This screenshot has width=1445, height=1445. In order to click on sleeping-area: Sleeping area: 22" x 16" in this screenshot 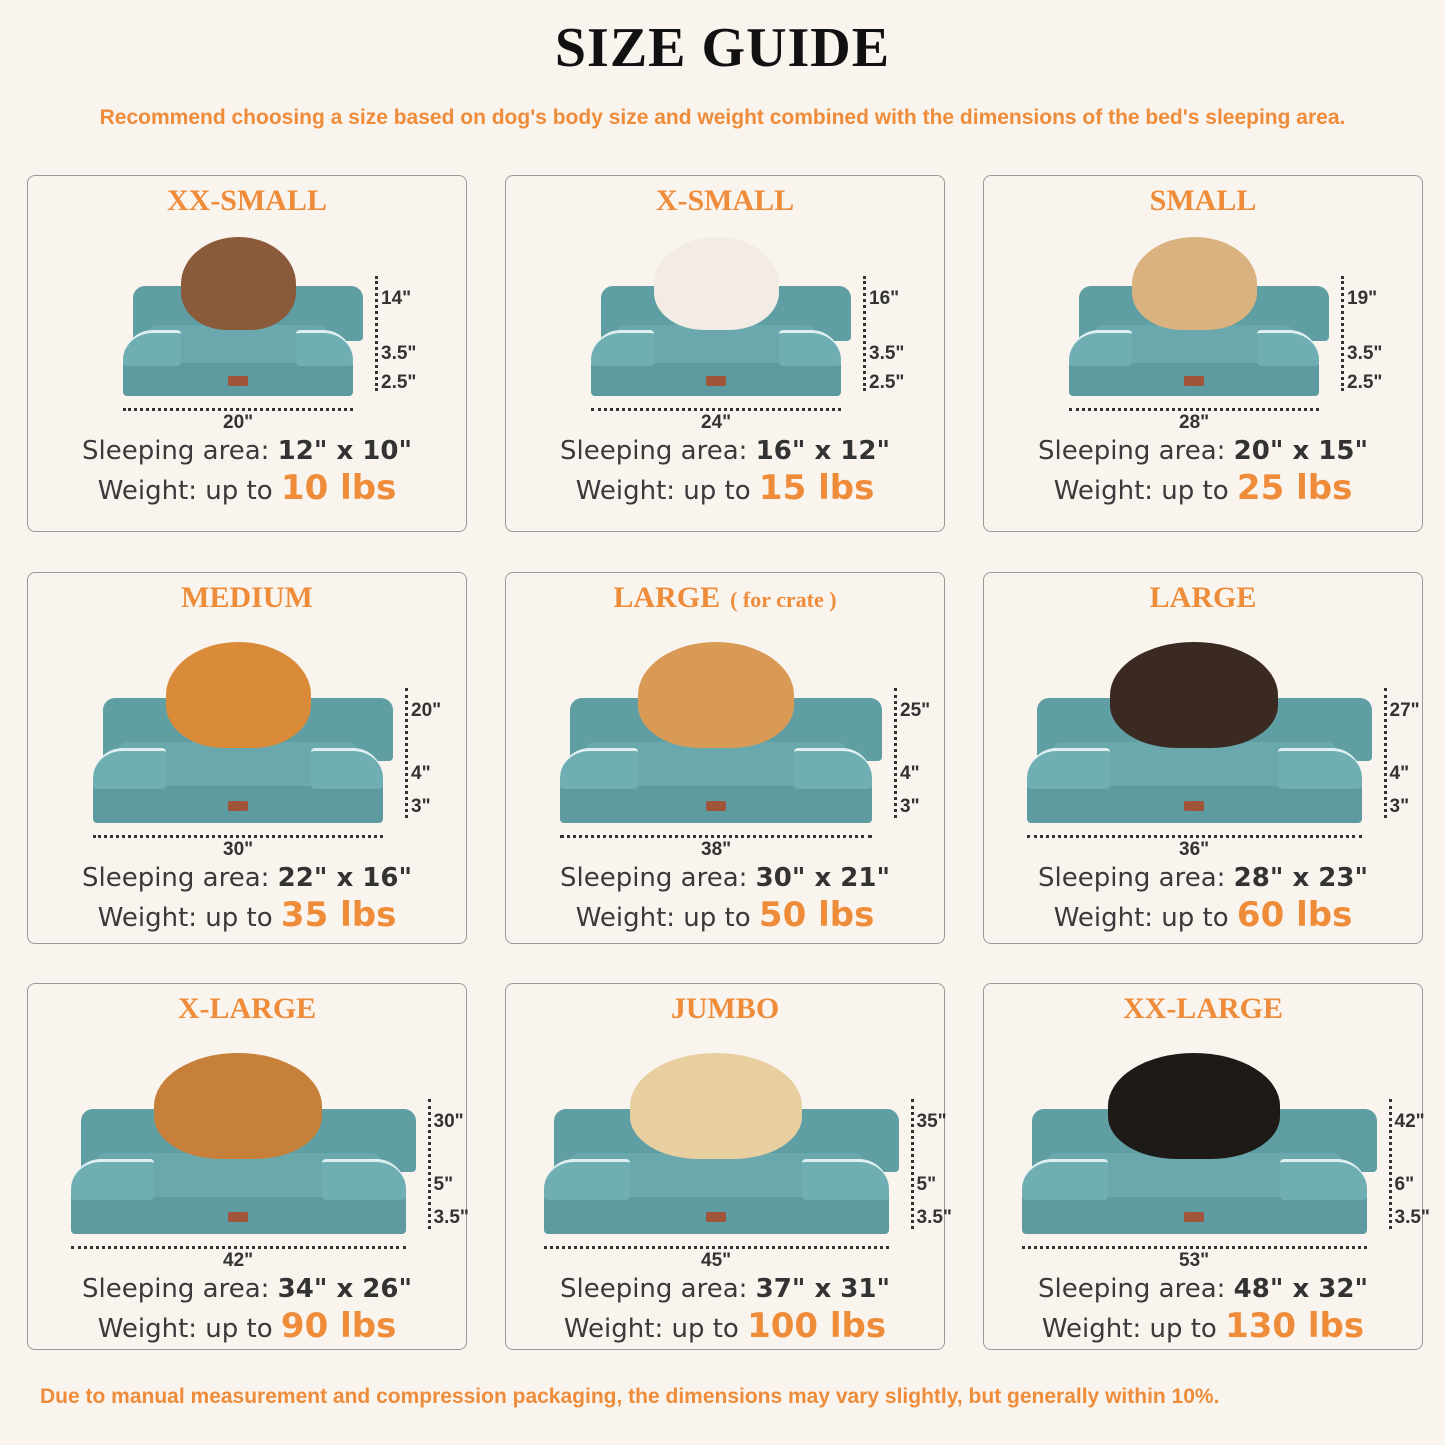, I will do `click(247, 878)`.